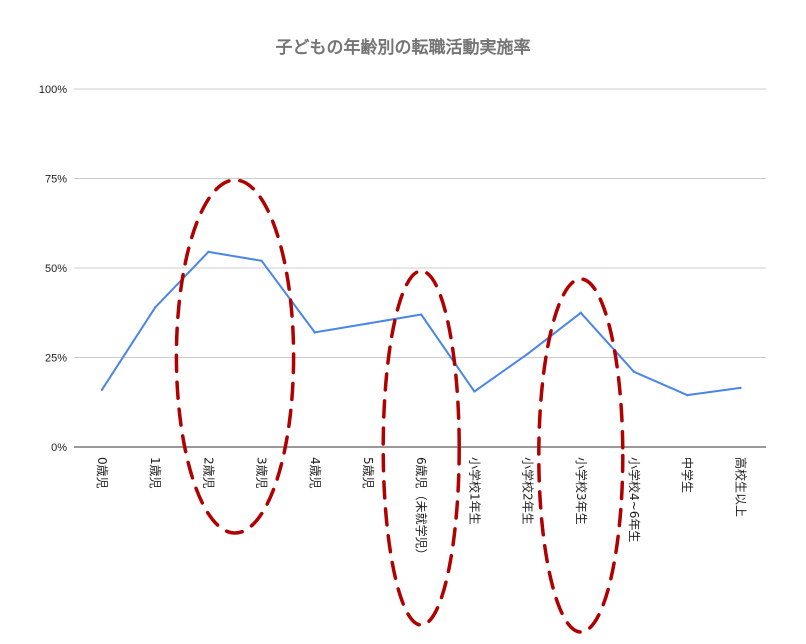  Describe the element at coordinates (53, 90) in the screenshot. I see `y-tick-label: 100%` at that location.